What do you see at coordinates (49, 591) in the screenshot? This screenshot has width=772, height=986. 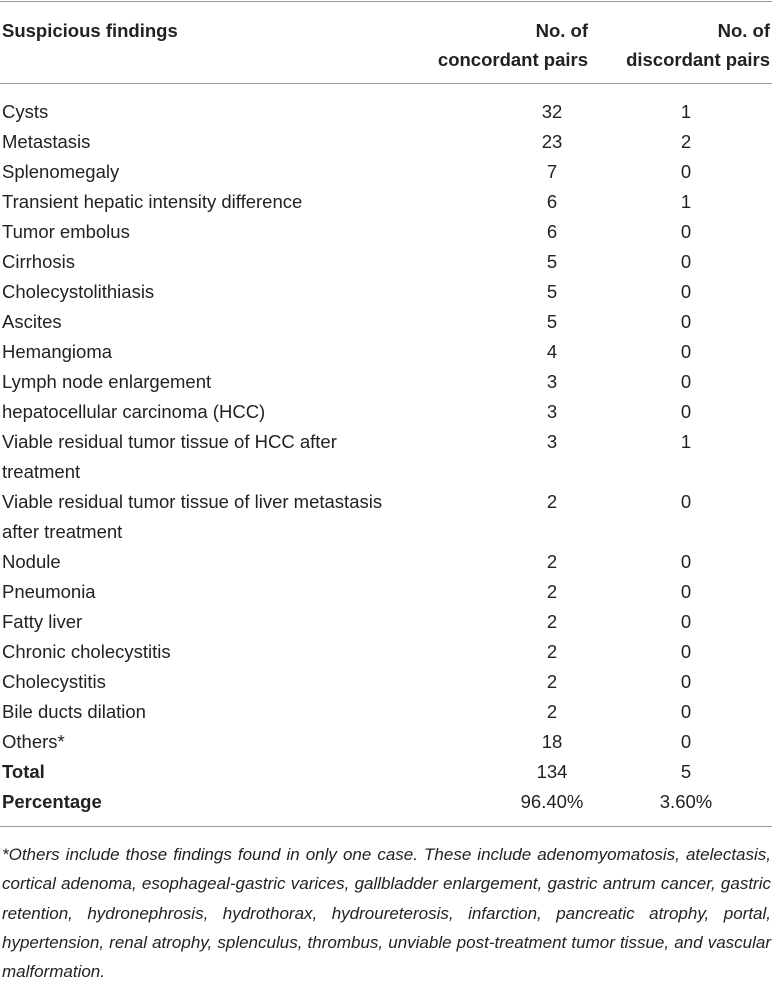 I see `table-cell: Pneumonia` at bounding box center [49, 591].